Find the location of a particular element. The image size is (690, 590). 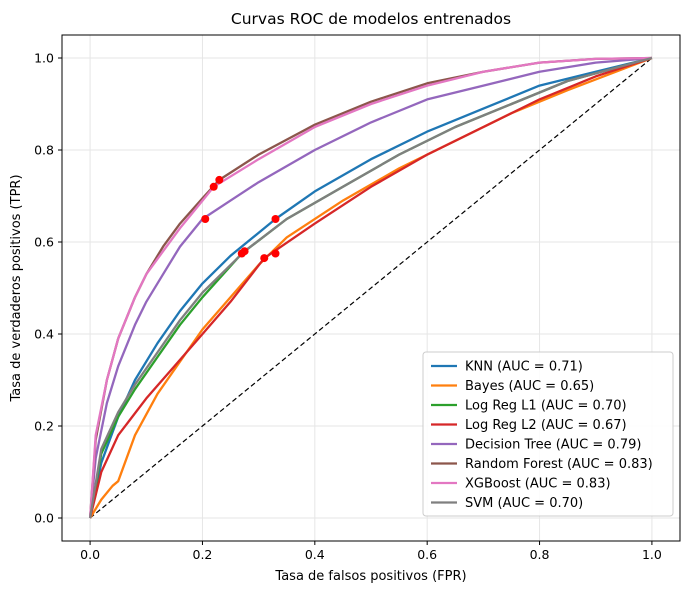

y-axis-label: Tasa de verdaderos positivos (TPR) is located at coordinates (16, 288).